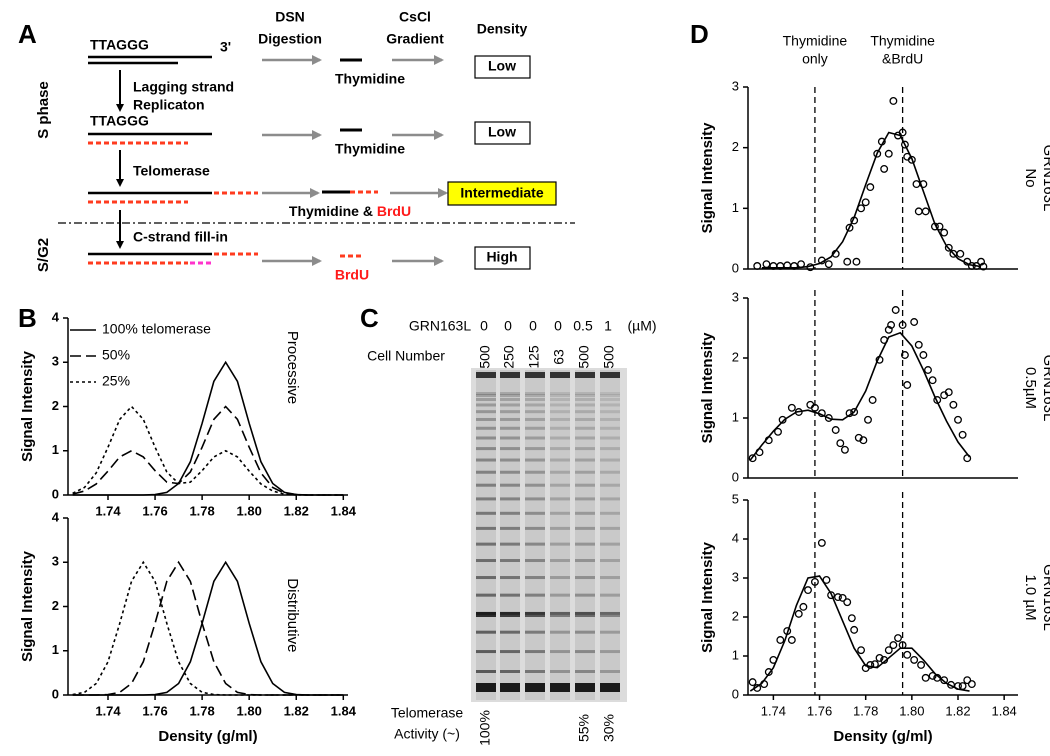  What do you see at coordinates (501, 193) in the screenshot?
I see `density-label: Intermediate` at bounding box center [501, 193].